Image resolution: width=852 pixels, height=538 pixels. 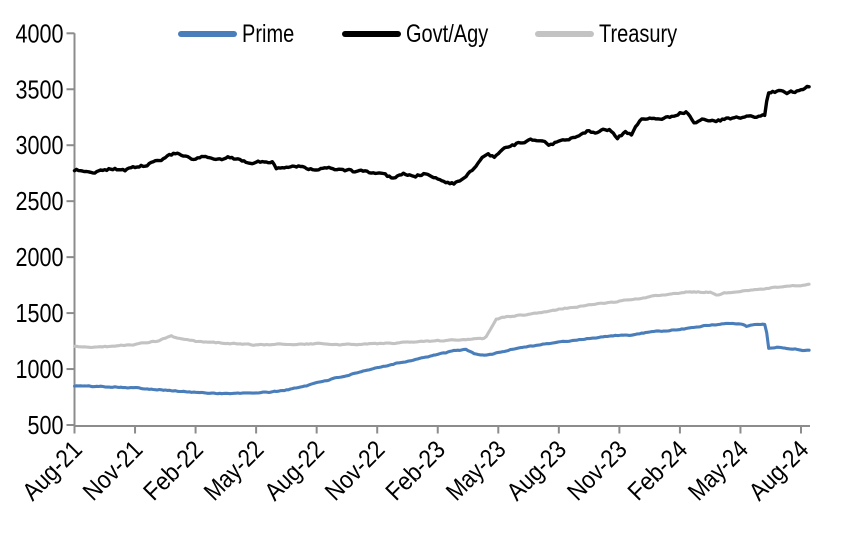 I want to click on y-tick-label: 1500, so click(x=40, y=313).